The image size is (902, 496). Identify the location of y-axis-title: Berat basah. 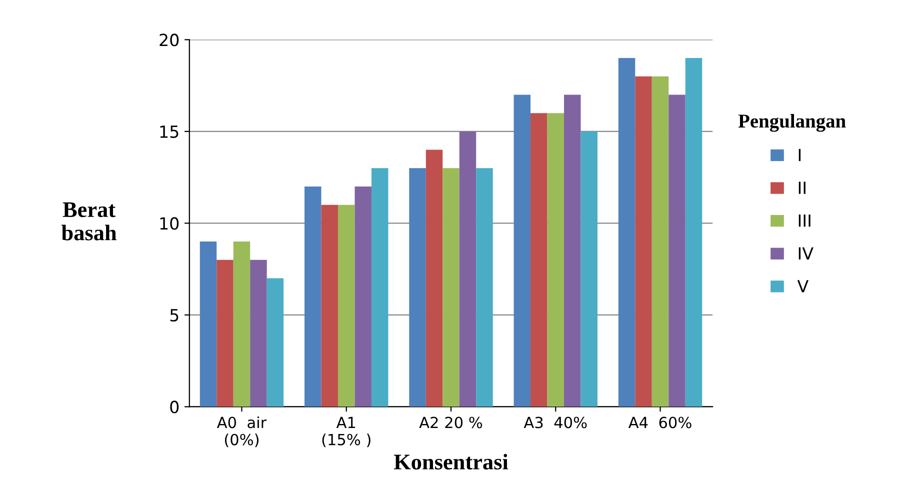
(89, 221).